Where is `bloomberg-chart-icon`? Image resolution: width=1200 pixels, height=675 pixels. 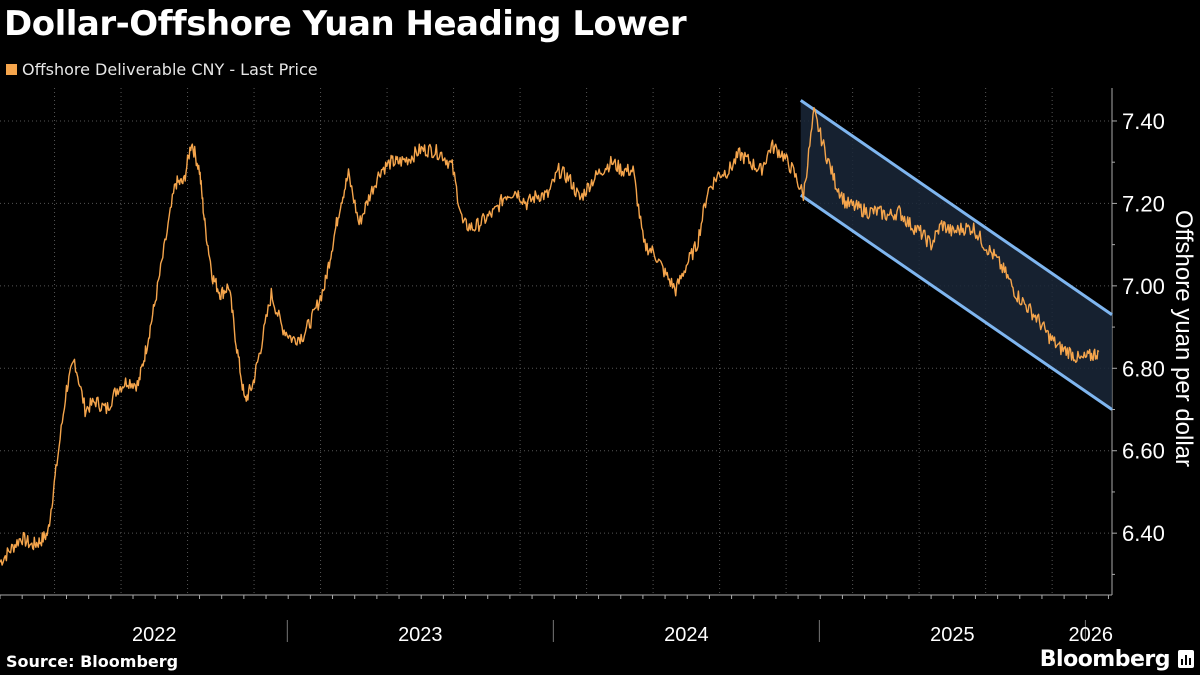
bloomberg-chart-icon is located at coordinates (1186, 659).